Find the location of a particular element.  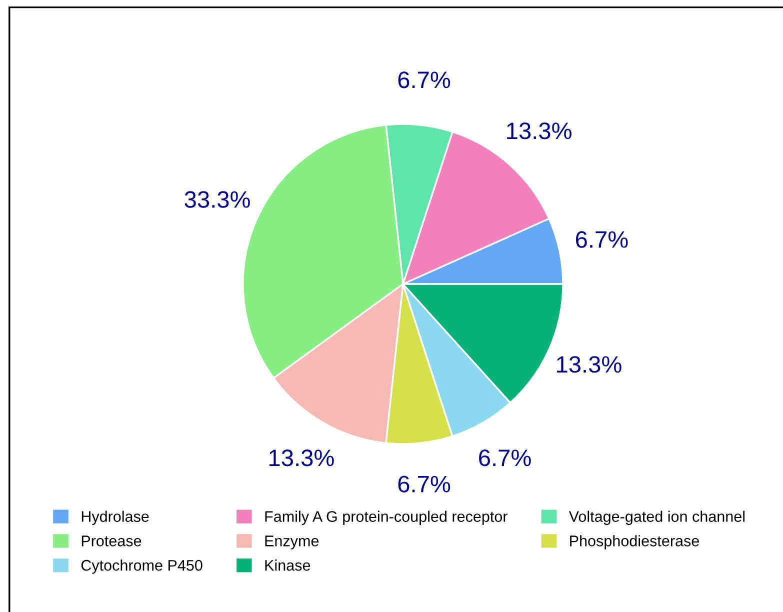

data-label: 33.3% is located at coordinates (217, 199).